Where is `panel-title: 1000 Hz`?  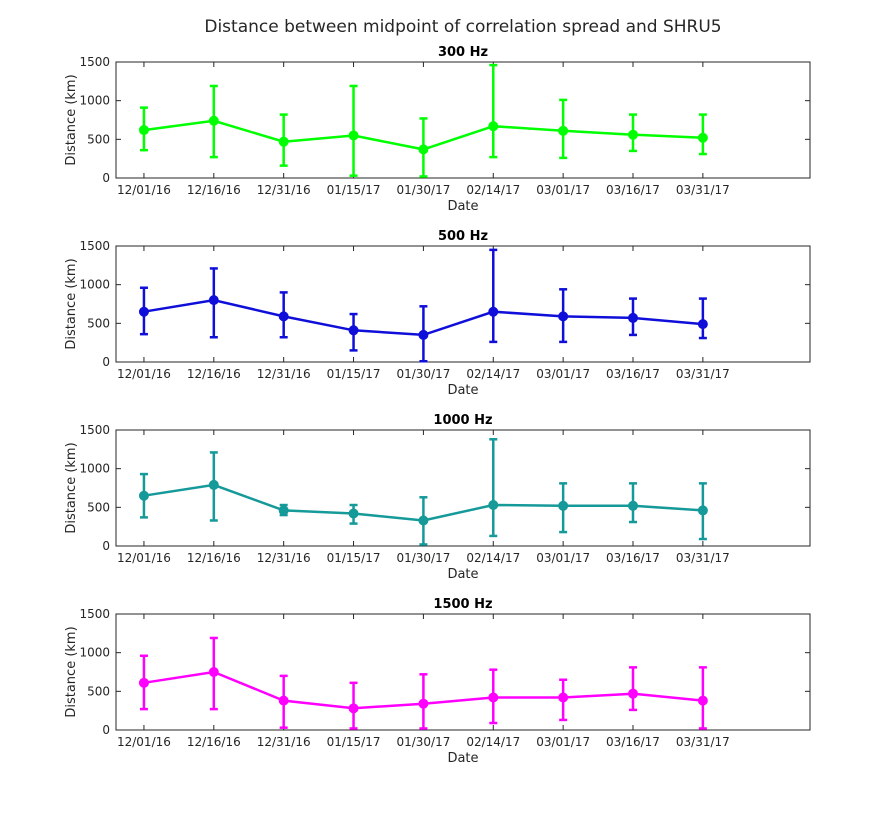 panel-title: 1000 Hz is located at coordinates (462, 420).